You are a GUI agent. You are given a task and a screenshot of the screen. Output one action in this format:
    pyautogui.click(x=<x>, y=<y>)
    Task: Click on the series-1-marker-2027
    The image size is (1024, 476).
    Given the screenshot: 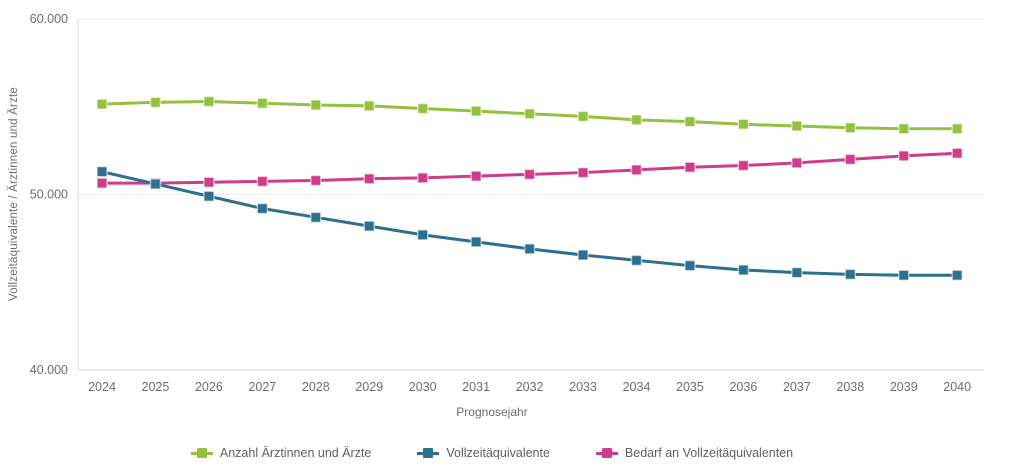 What is the action you would take?
    pyautogui.click(x=262, y=208)
    